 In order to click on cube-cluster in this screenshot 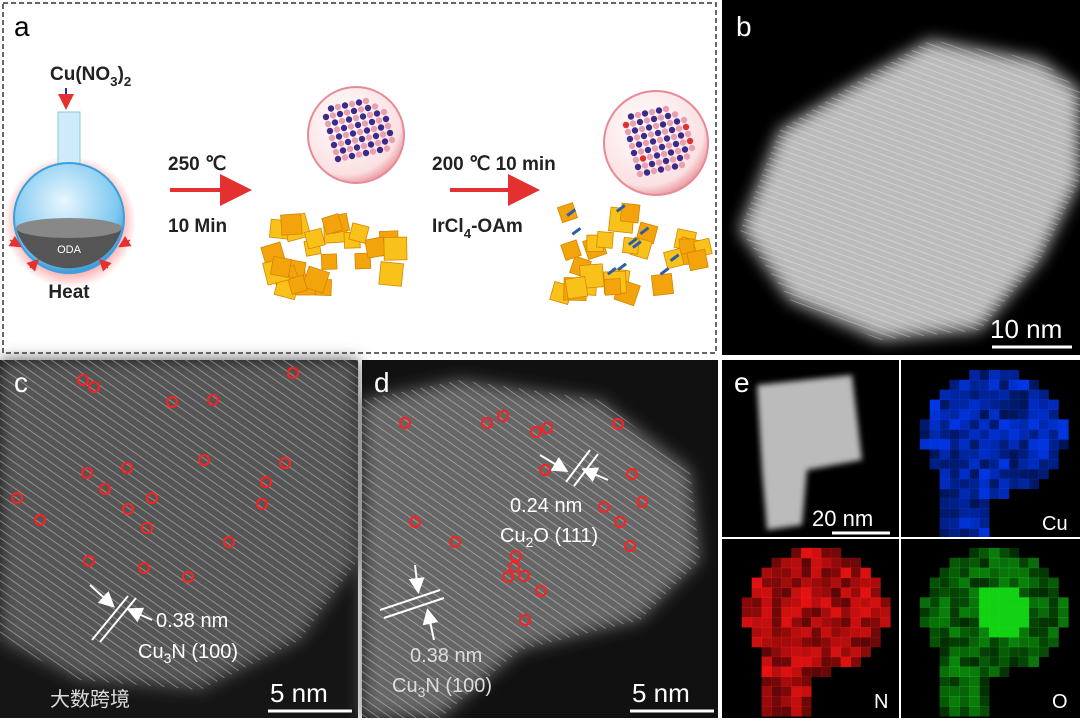, I will do `click(486, 254)`.